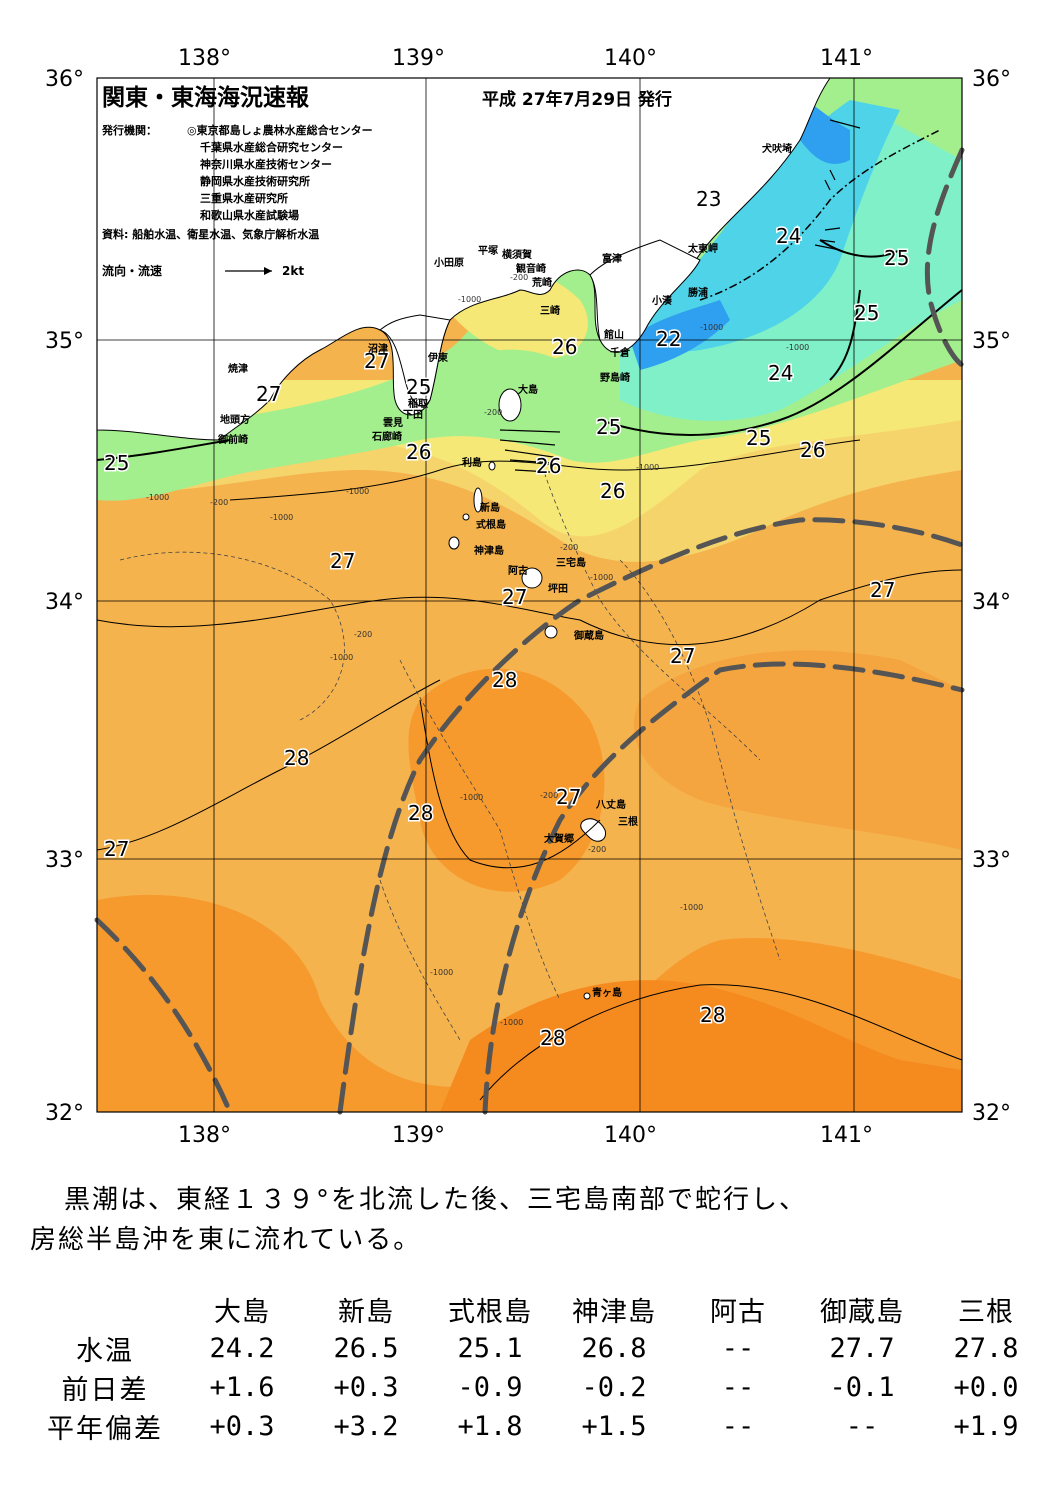  What do you see at coordinates (845, 335) in the screenshot?
I see `isotherm-25-meander` at bounding box center [845, 335].